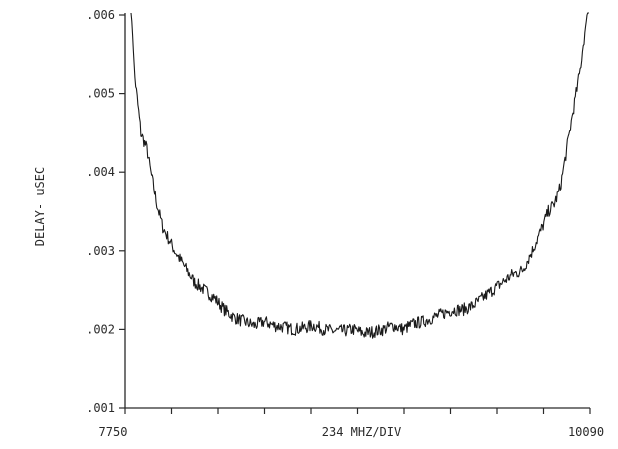  Describe the element at coordinates (586, 432) in the screenshot. I see `x-tick-label-end: 10090` at that location.